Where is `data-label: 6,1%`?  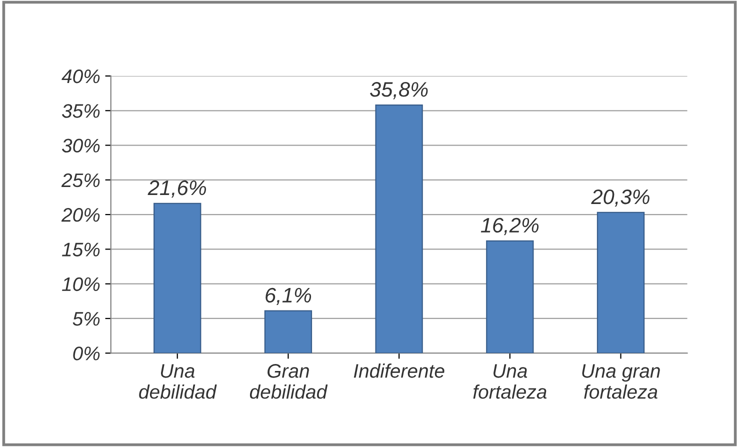 data-label: 6,1% is located at coordinates (289, 297).